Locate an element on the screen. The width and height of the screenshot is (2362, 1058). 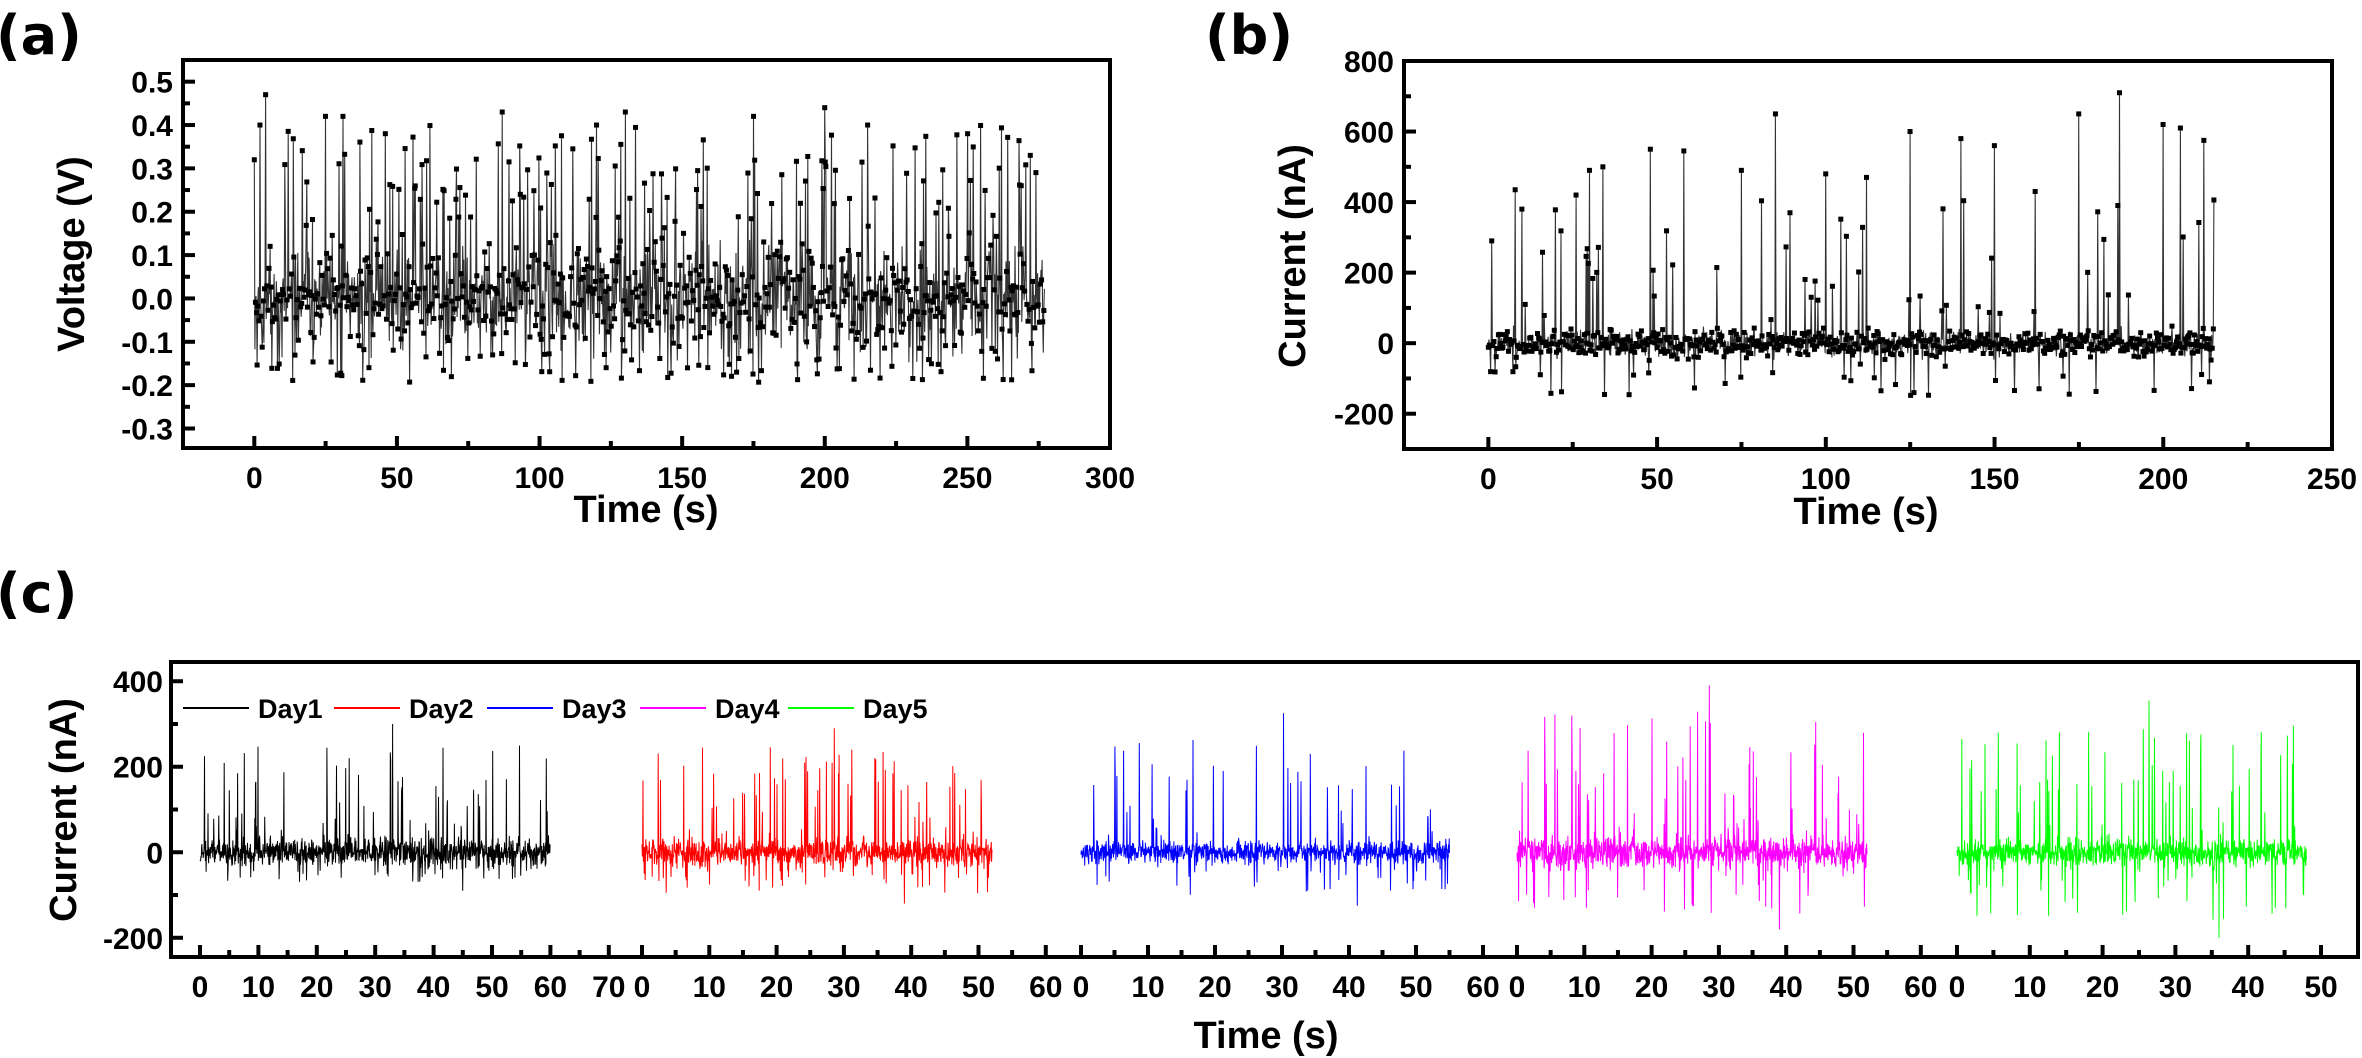
chart-c-line-day3 is located at coordinates (1265, 809).